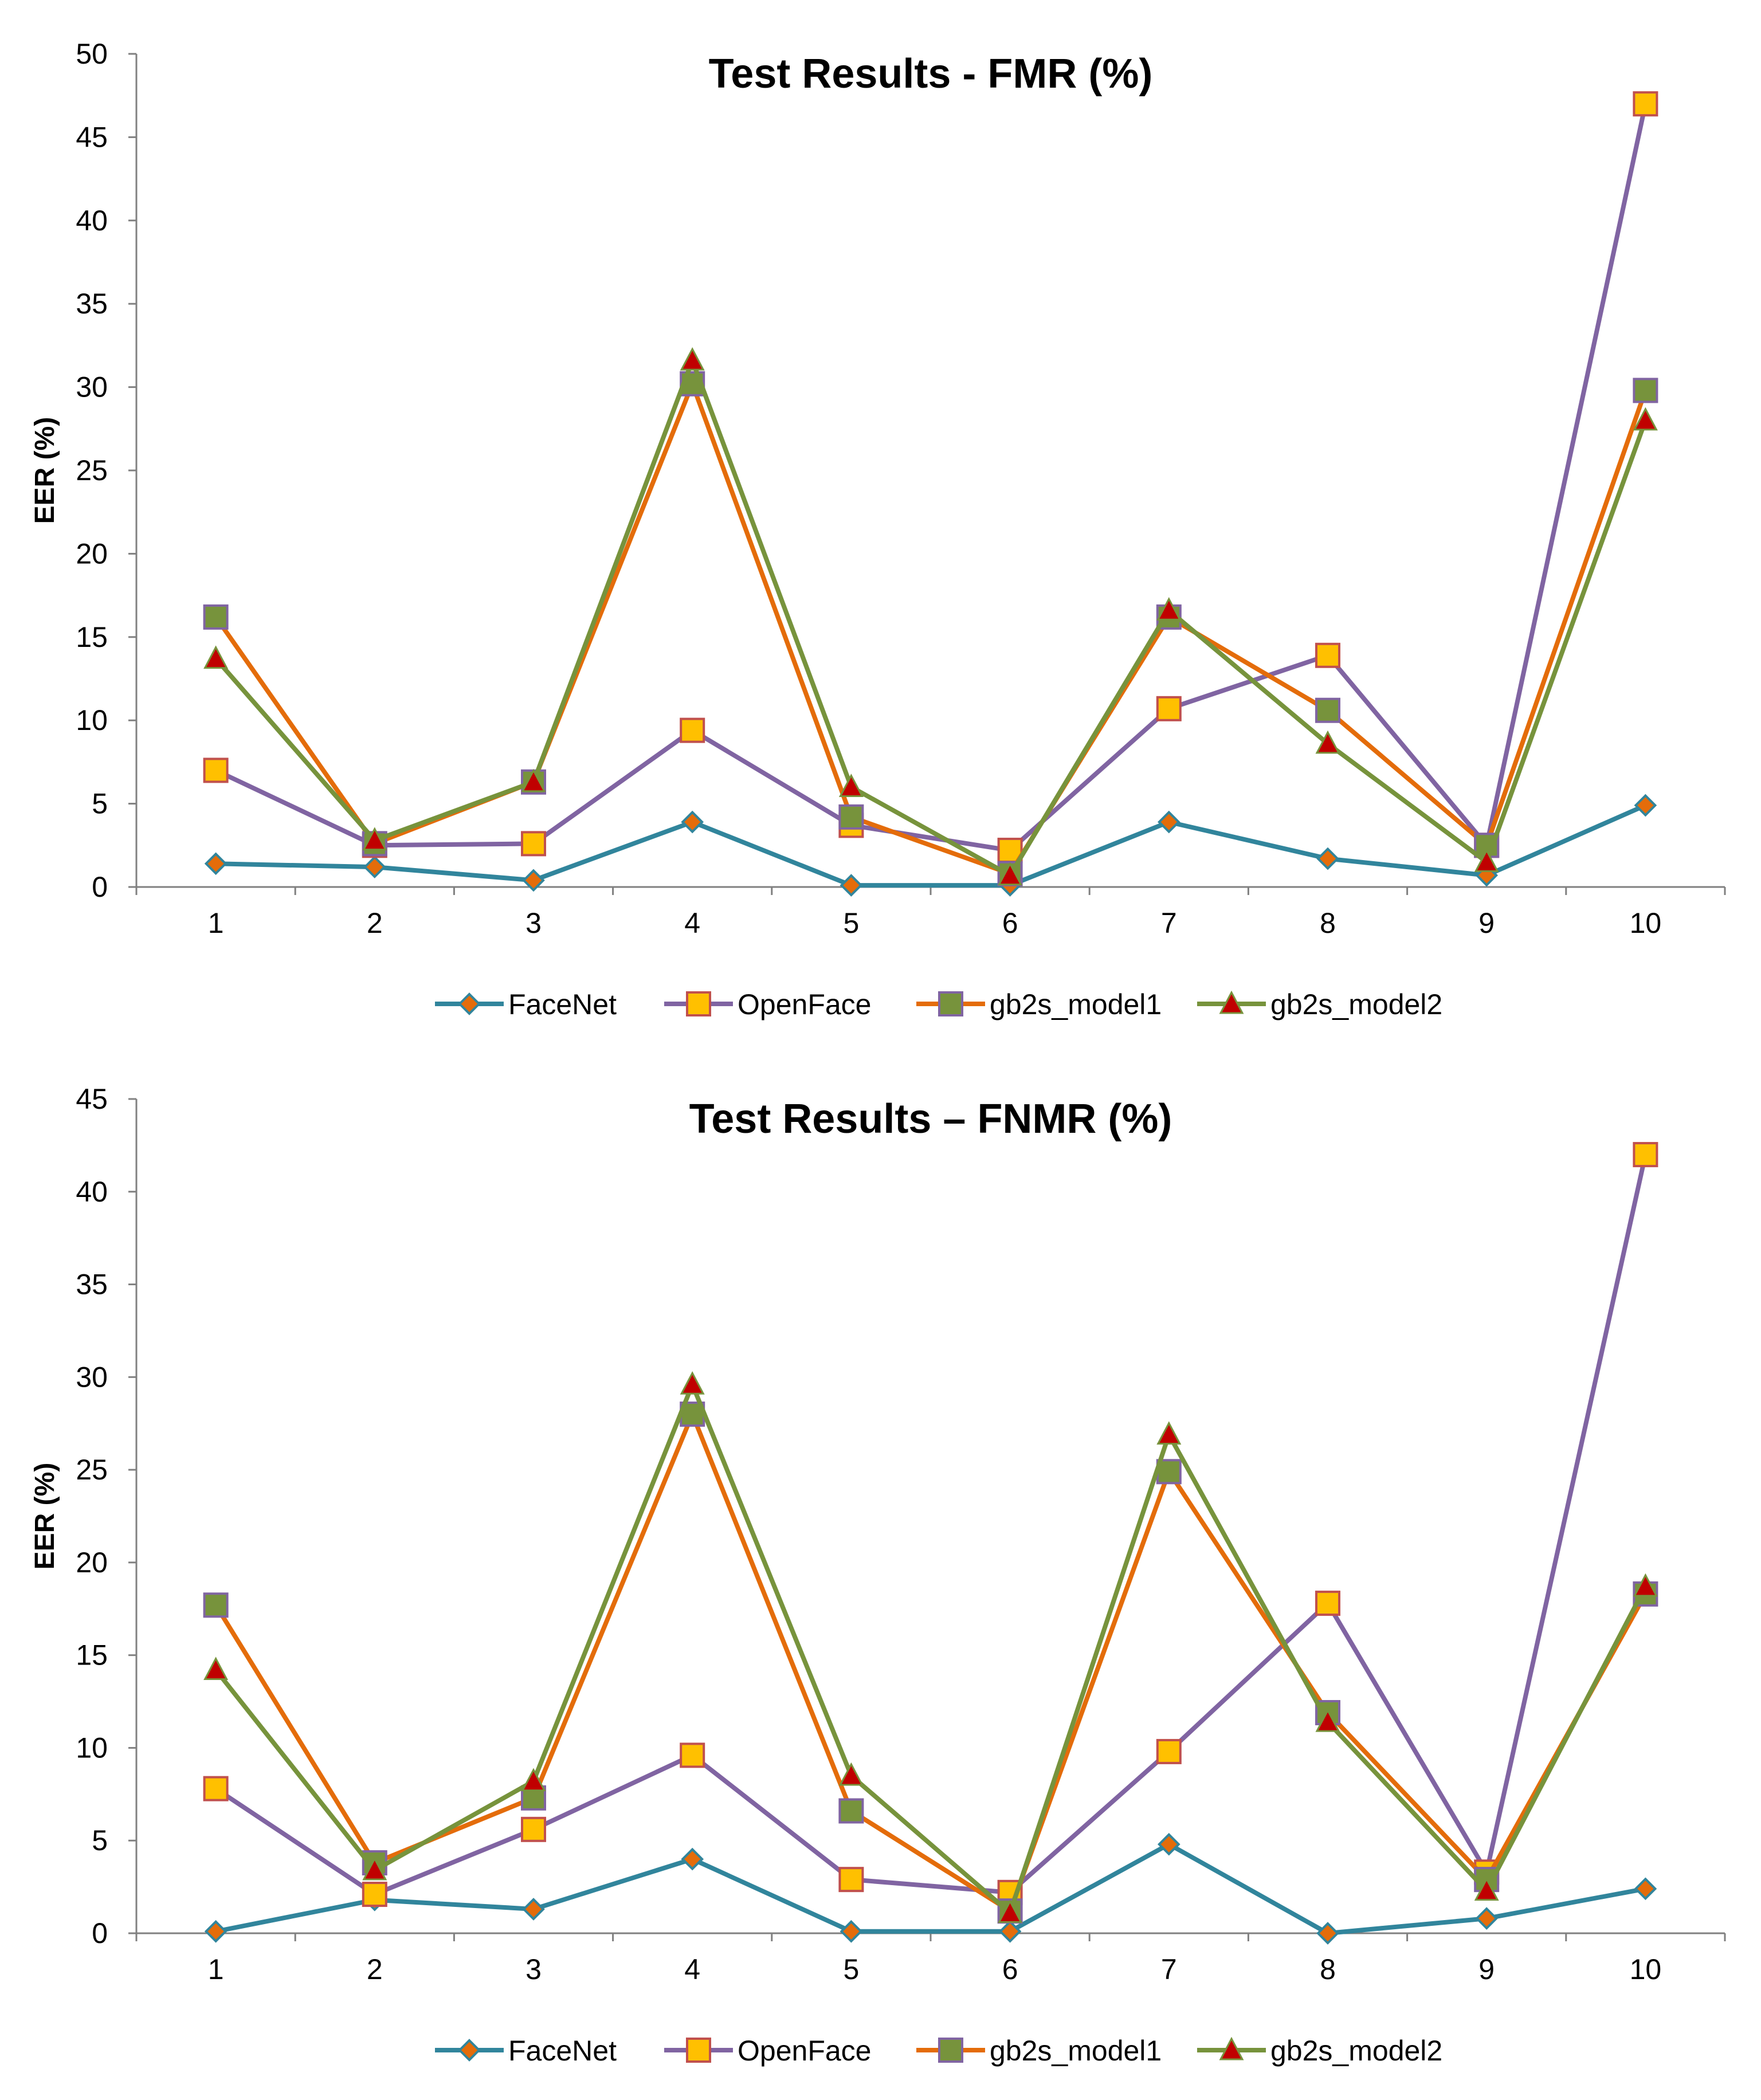  What do you see at coordinates (767, 1004) in the screenshot?
I see `legend-item-openface: OpenFace` at bounding box center [767, 1004].